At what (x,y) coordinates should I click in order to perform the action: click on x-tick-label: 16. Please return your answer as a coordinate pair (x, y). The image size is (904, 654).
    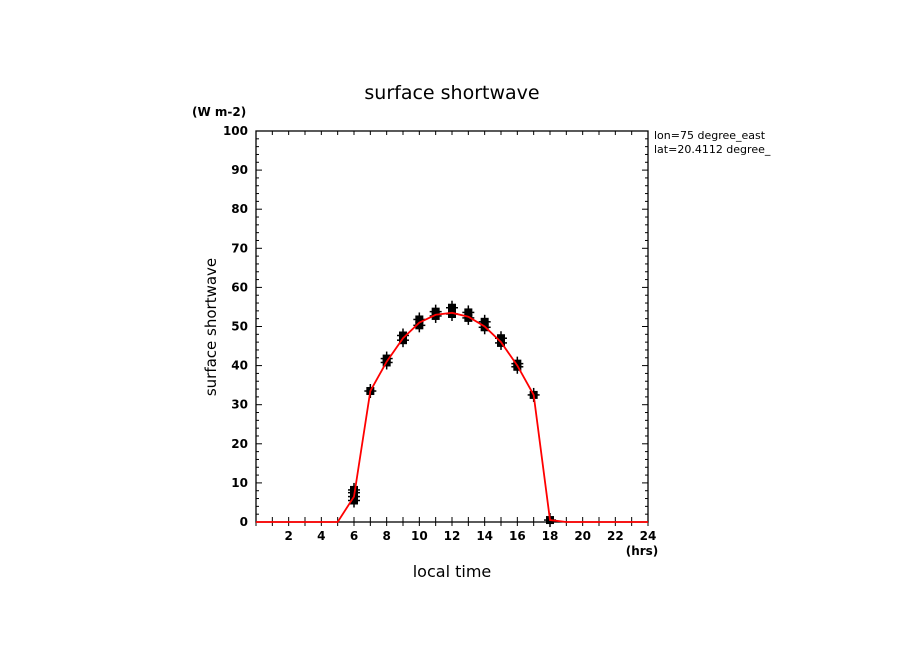
    Looking at the image, I should click on (517, 536).